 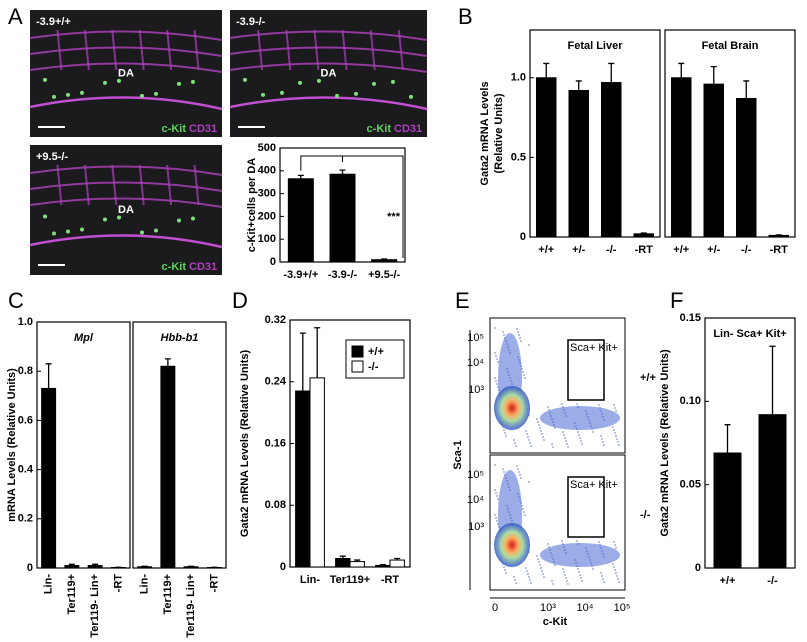 I want to click on y-tick-label: 0.15, so click(x=690, y=318).